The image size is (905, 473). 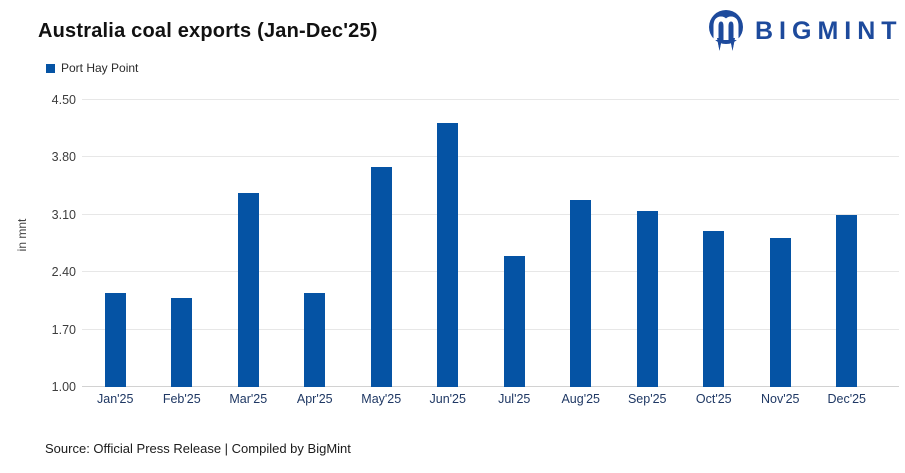 What do you see at coordinates (63, 214) in the screenshot?
I see `y-tick-label: 3.10` at bounding box center [63, 214].